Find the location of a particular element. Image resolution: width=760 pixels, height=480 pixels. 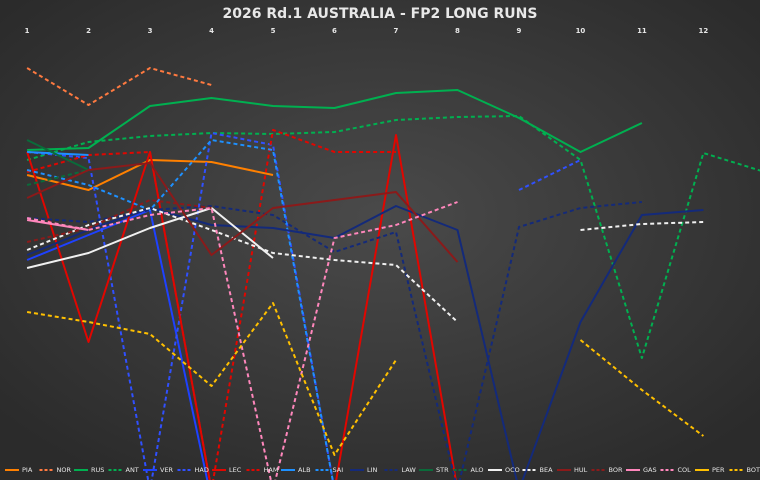

legend-label: NOR is located at coordinates (64, 470).